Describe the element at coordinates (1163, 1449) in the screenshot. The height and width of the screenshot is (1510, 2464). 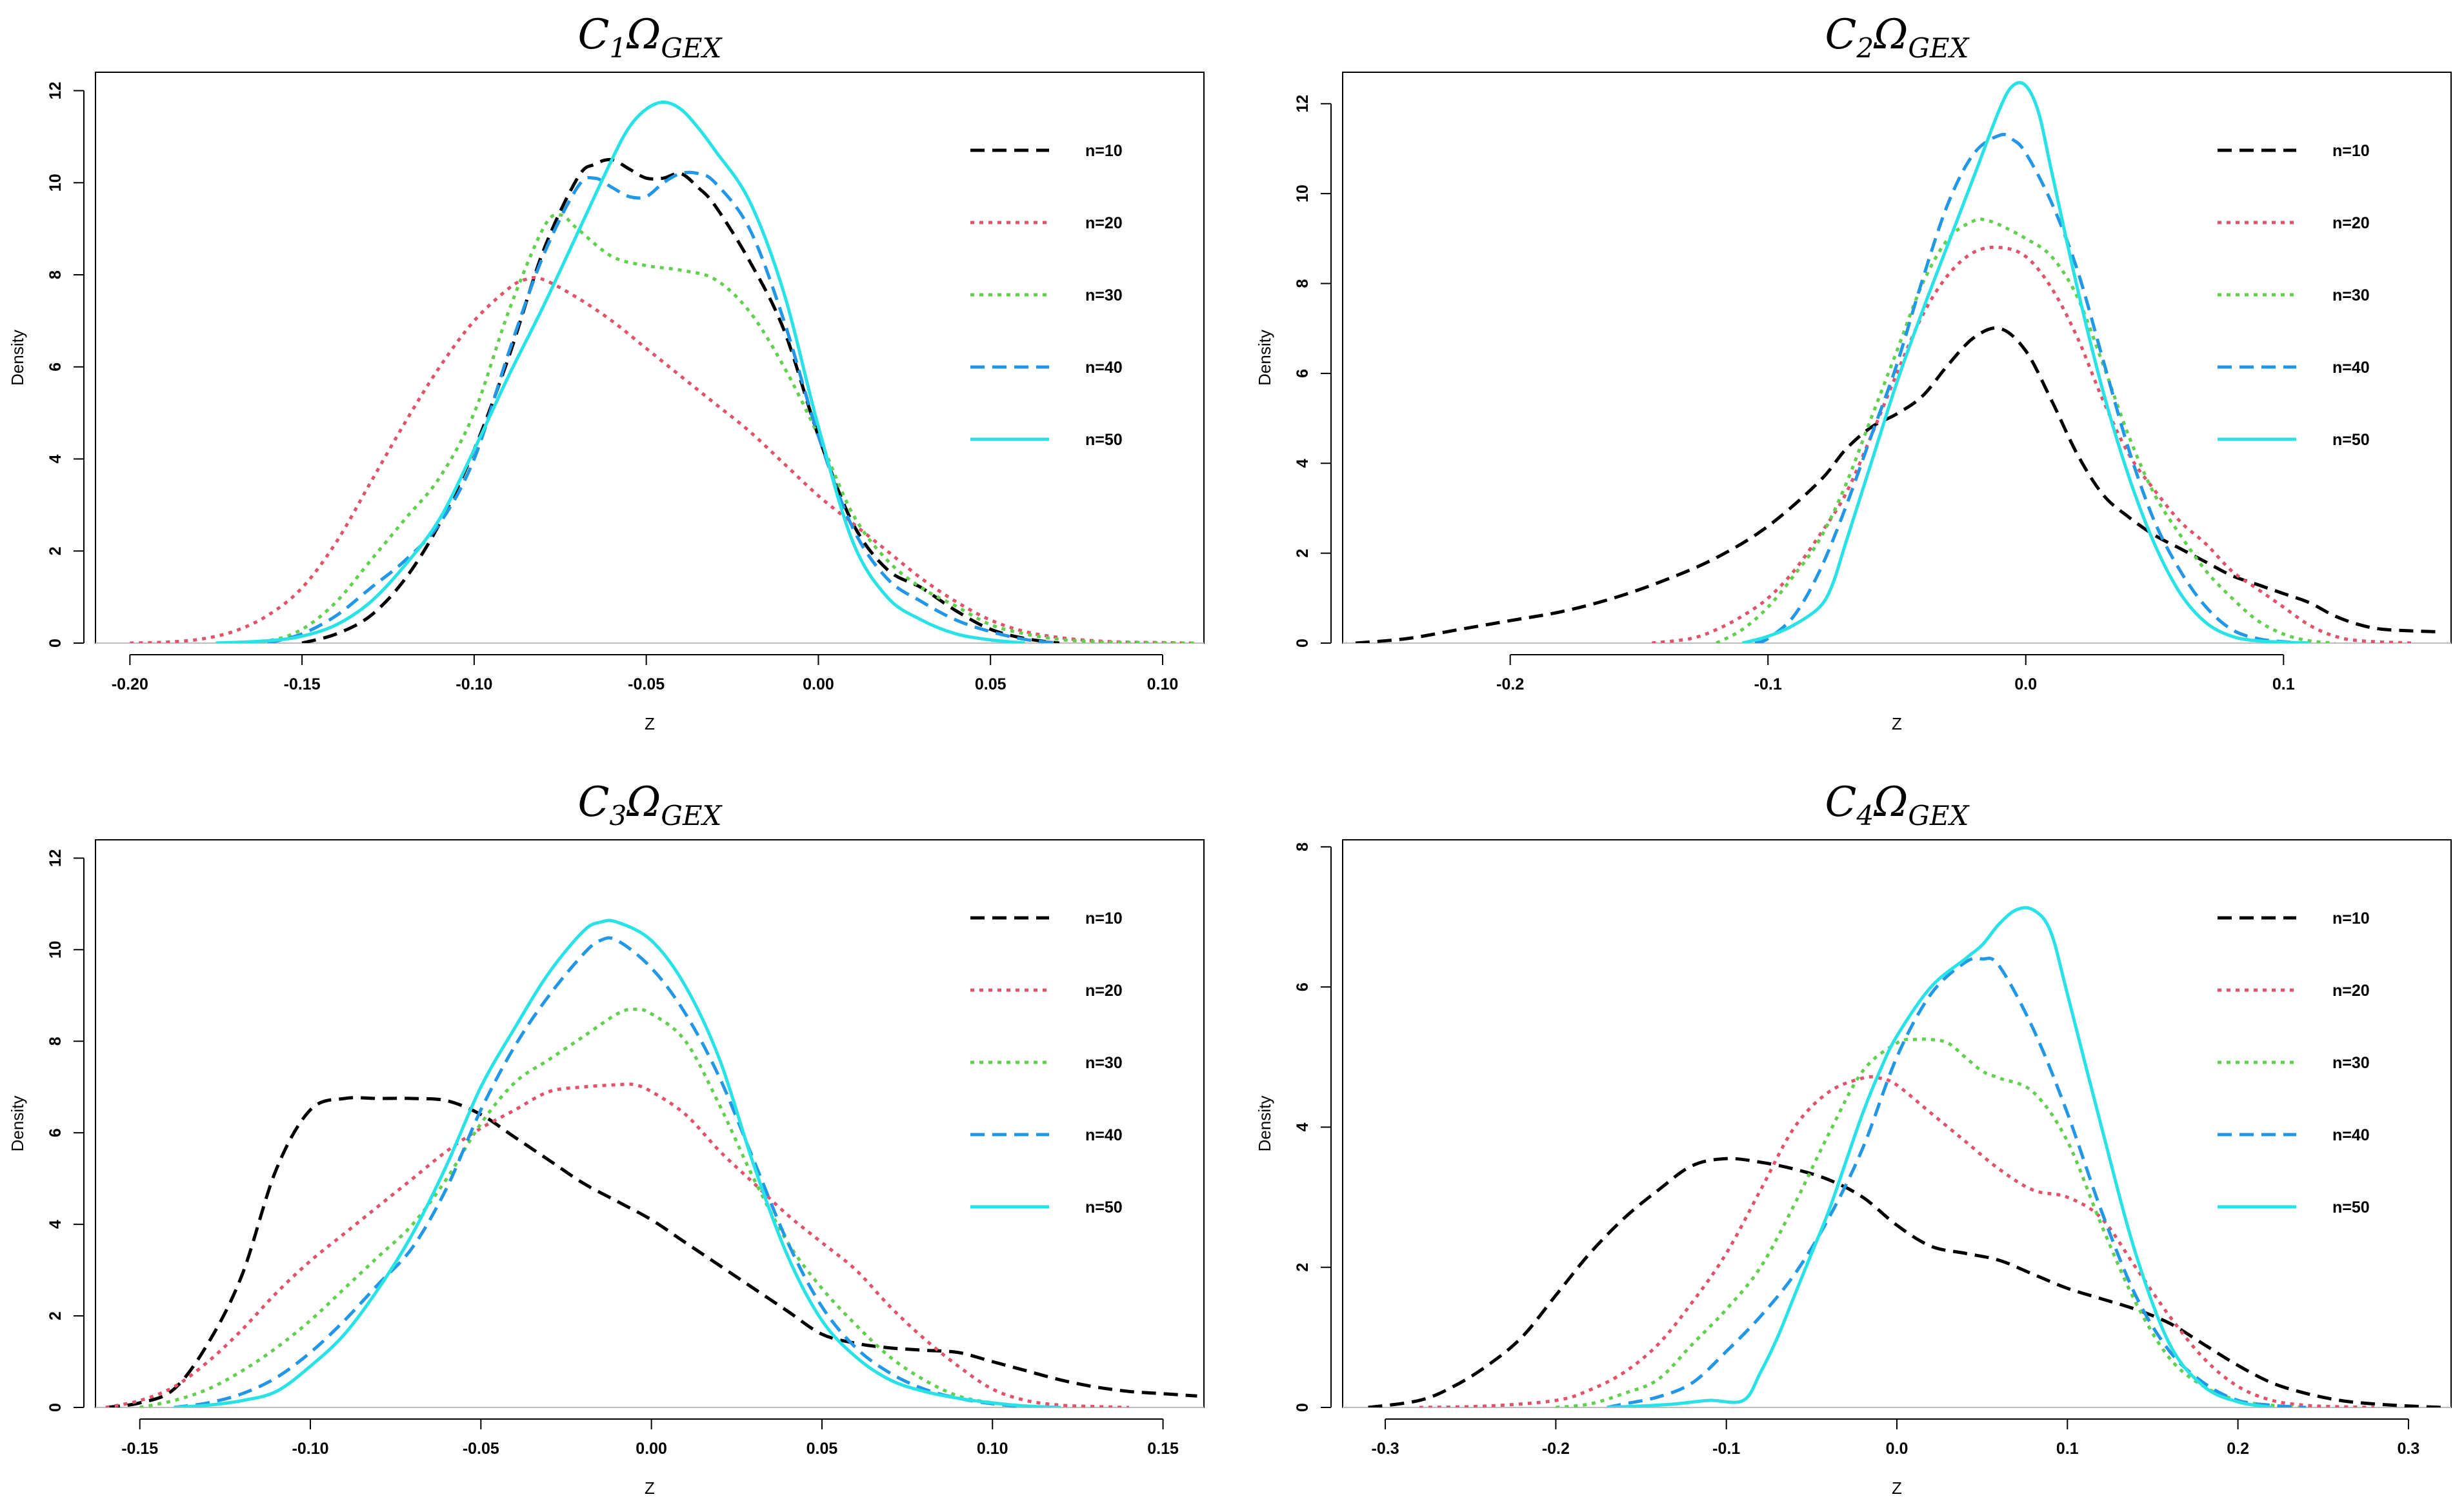
I see `x-tick-label: 0.15` at that location.